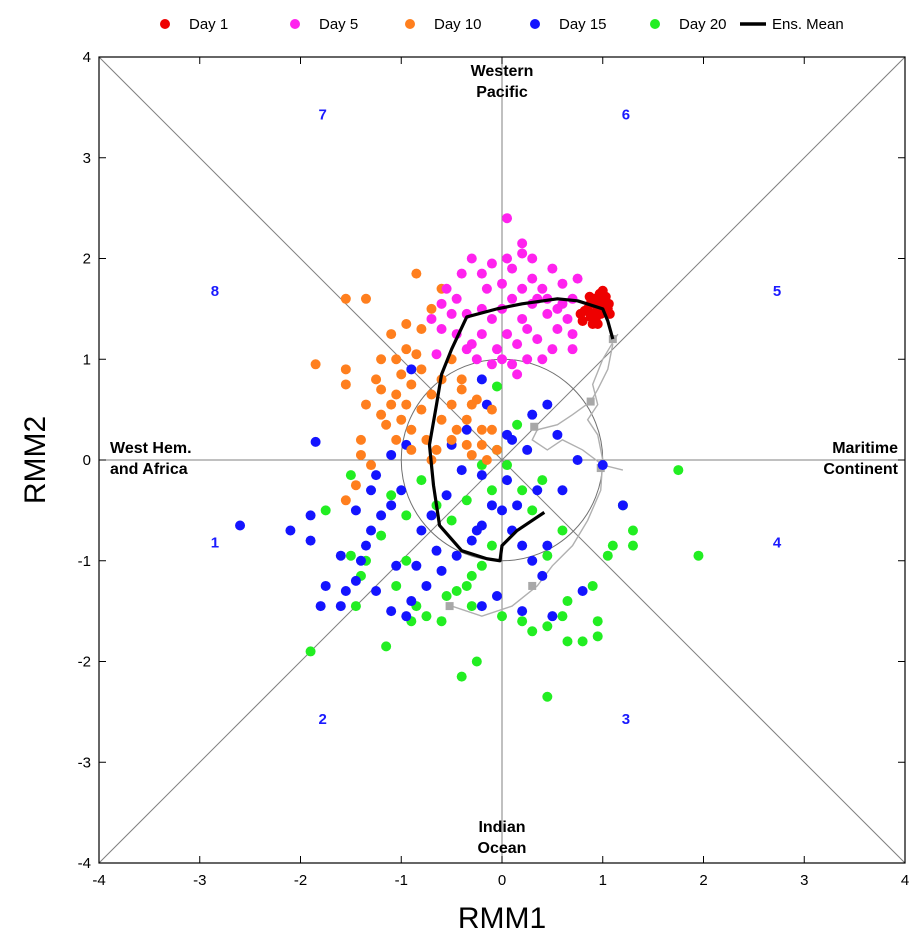 Image resolution: width=915 pixels, height=942 pixels. I want to click on x-tick-label: -4, so click(98, 880).